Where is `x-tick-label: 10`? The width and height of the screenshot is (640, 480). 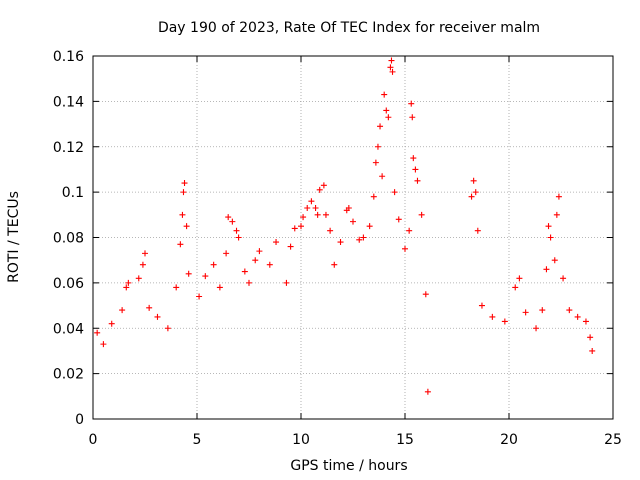 x-tick-label: 10 is located at coordinates (301, 440).